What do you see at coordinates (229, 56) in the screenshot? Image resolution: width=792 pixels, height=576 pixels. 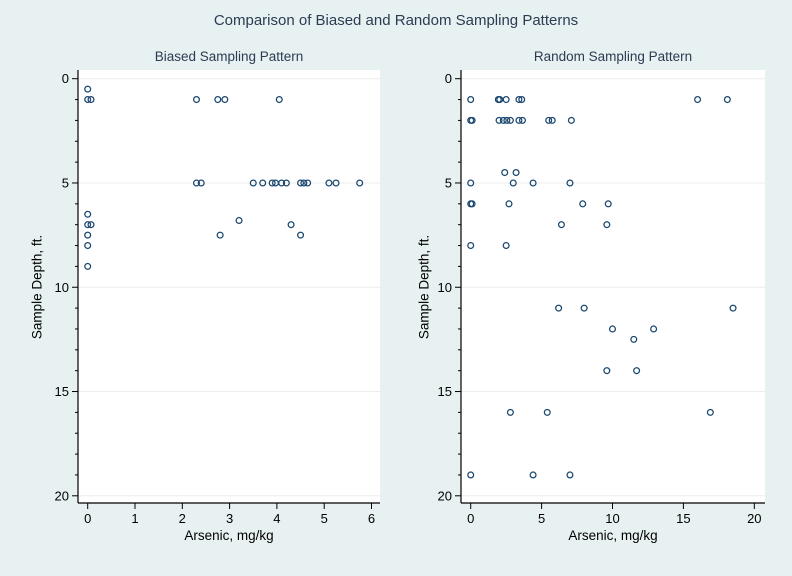 I see `left-panel-title: Biased Sampling Pattern` at bounding box center [229, 56].